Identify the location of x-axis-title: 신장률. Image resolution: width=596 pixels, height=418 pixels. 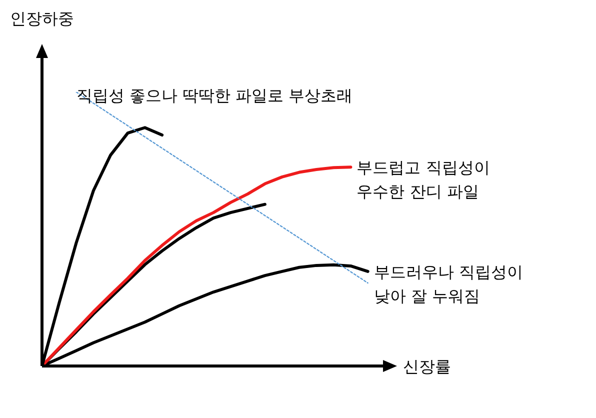
(427, 366).